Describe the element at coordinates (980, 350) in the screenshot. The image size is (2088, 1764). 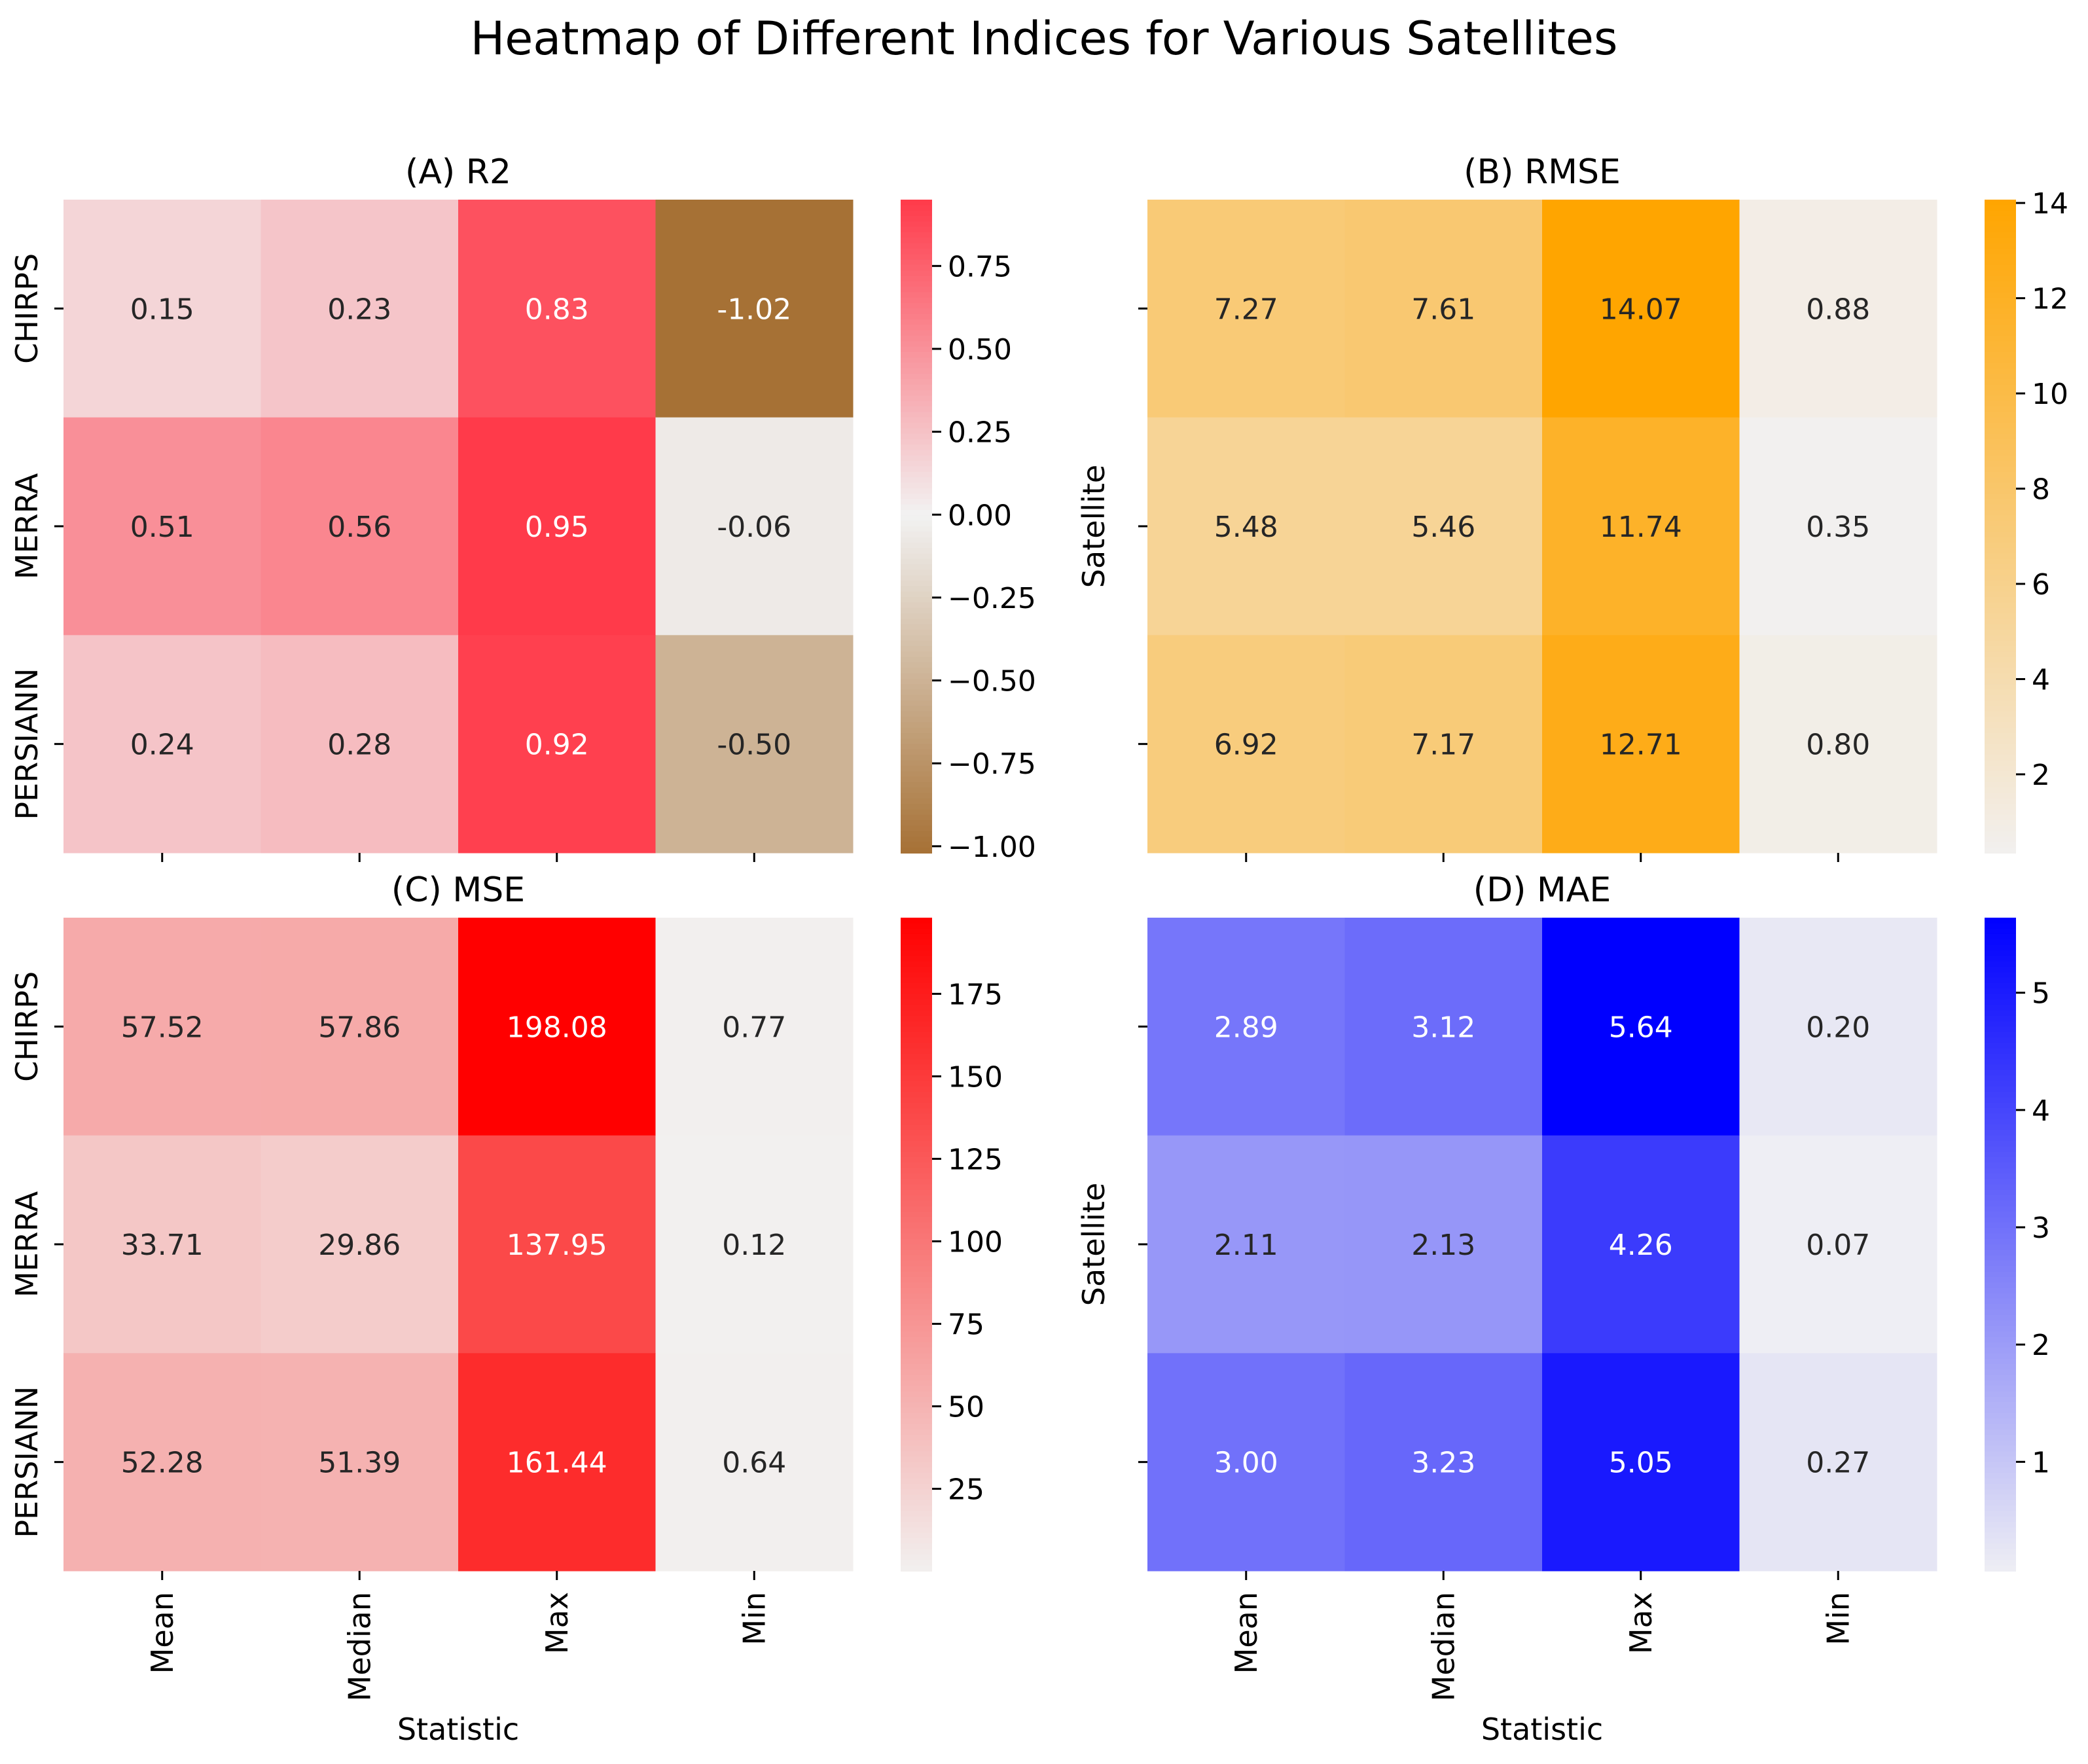
I see `panel-a-colorbar-tick-label: 0.50` at that location.